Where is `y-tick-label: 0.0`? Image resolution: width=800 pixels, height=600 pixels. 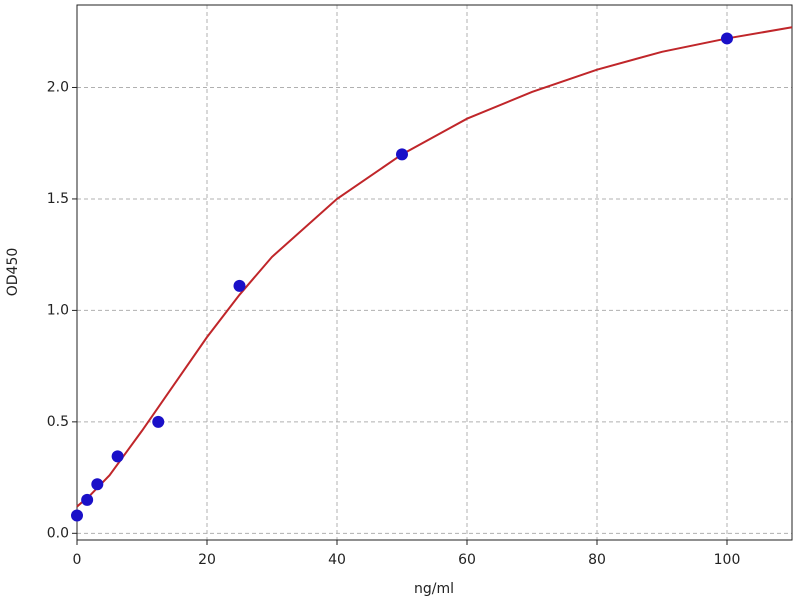
y-tick-label: 0.0 is located at coordinates (58, 533).